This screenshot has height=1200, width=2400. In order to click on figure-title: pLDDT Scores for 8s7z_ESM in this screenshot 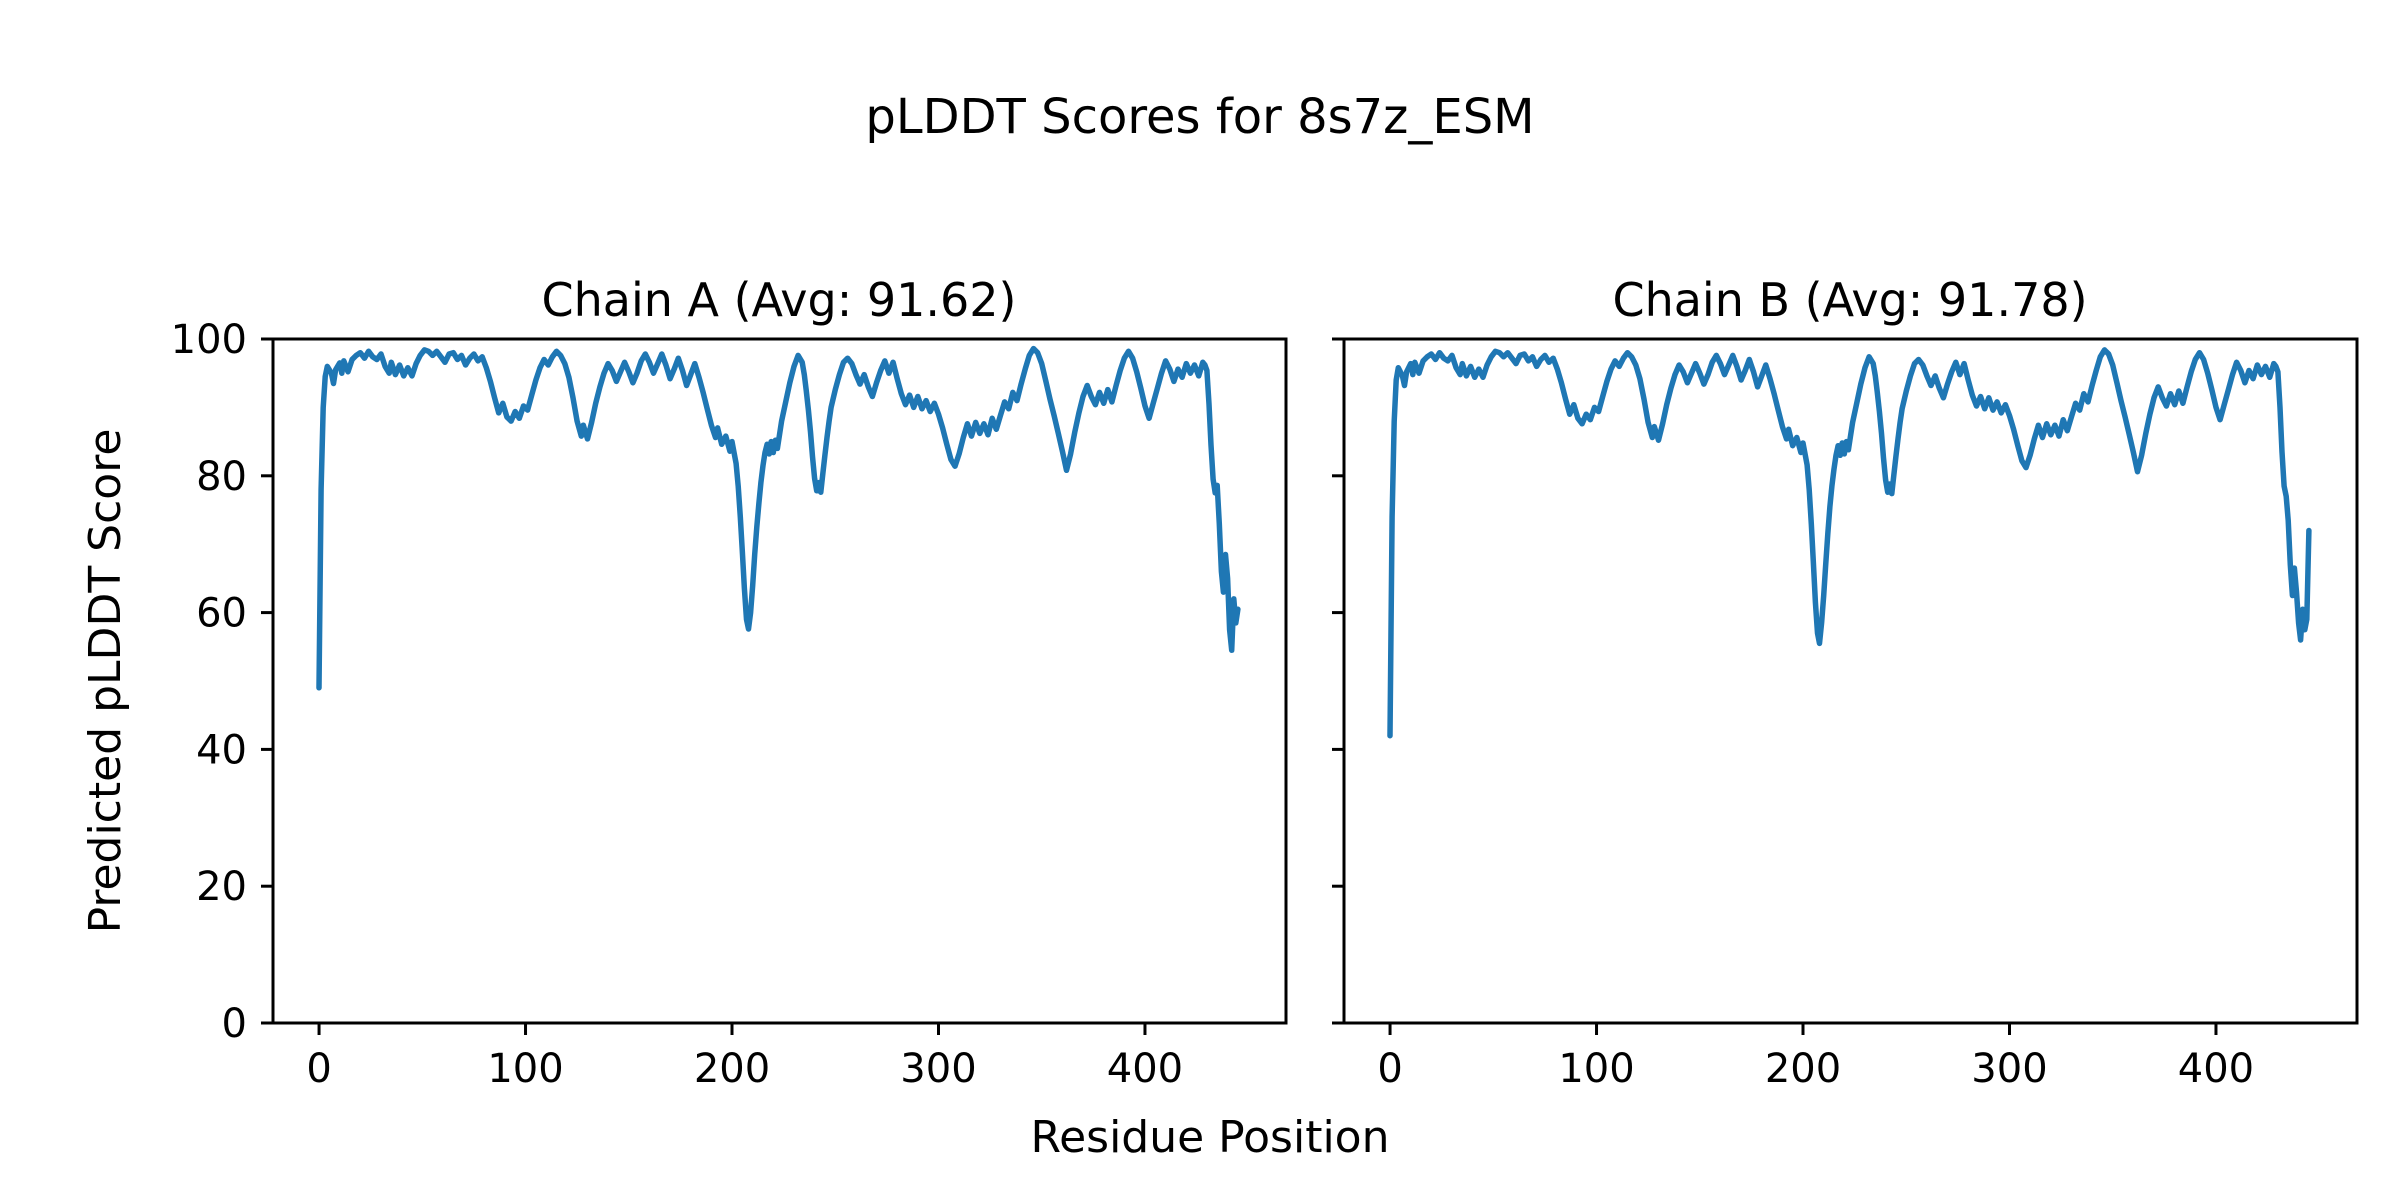, I will do `click(1199, 117)`.